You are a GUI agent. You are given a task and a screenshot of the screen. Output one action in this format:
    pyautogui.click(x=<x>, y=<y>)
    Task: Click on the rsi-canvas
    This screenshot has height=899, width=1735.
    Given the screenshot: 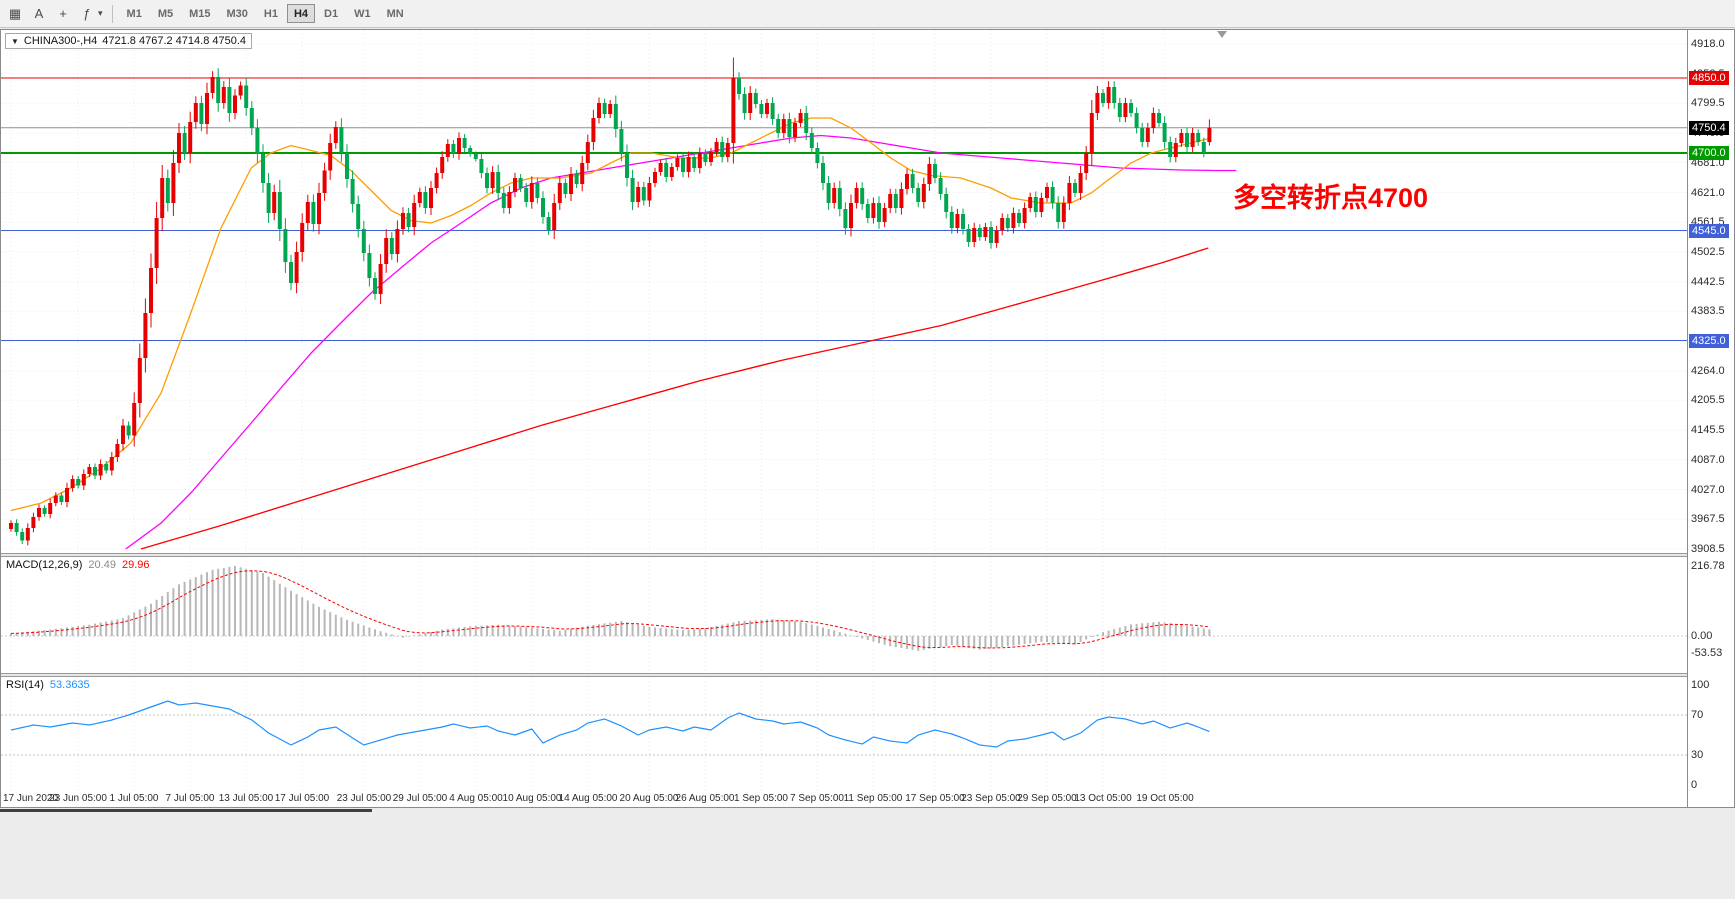 What is the action you would take?
    pyautogui.click(x=844, y=733)
    